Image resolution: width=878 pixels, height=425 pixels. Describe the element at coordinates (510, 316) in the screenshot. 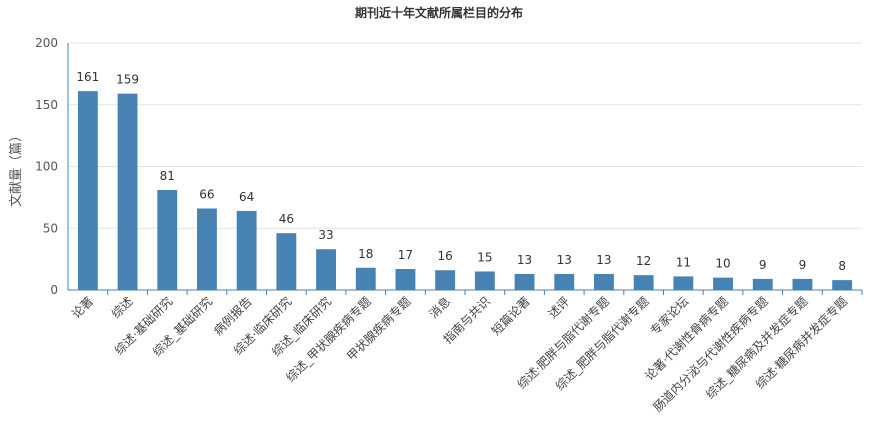

I see `x-tick-label: 短篇论著` at that location.